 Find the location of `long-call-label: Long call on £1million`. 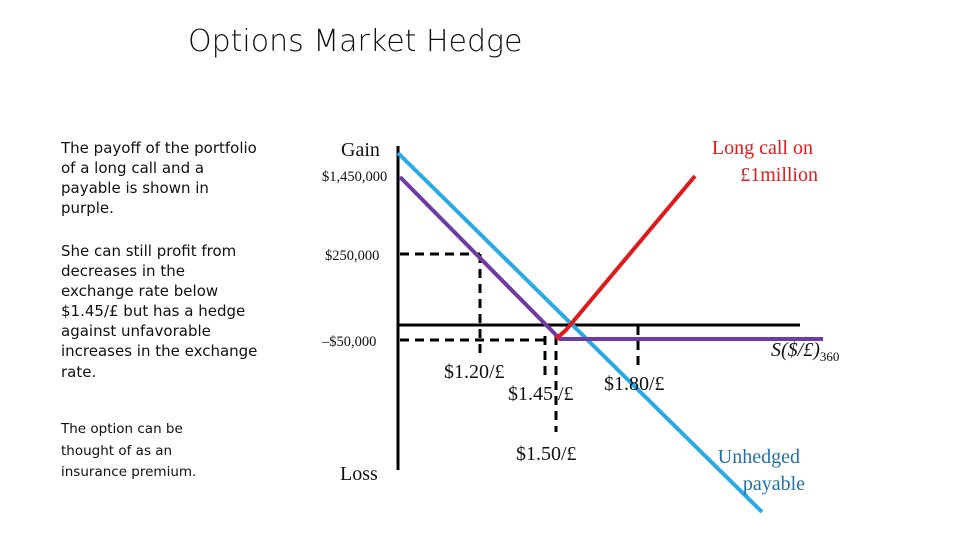

long-call-label: Long call on £1million is located at coordinates (765, 161).